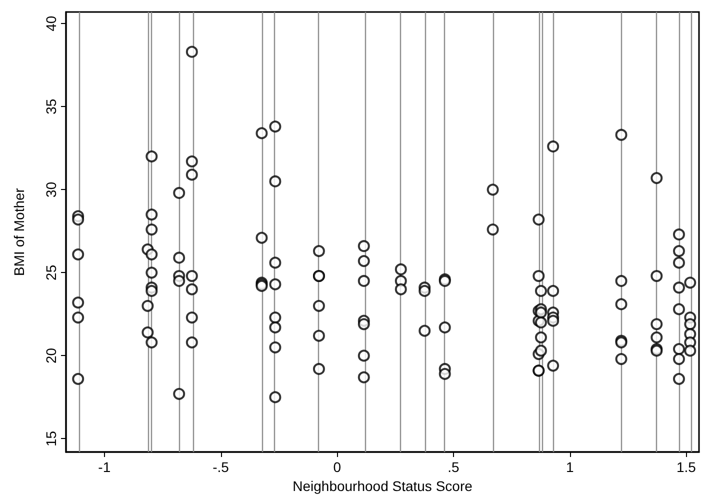 This screenshot has height=502, width=704. I want to click on x-tick-label: 1.5, so click(686, 467).